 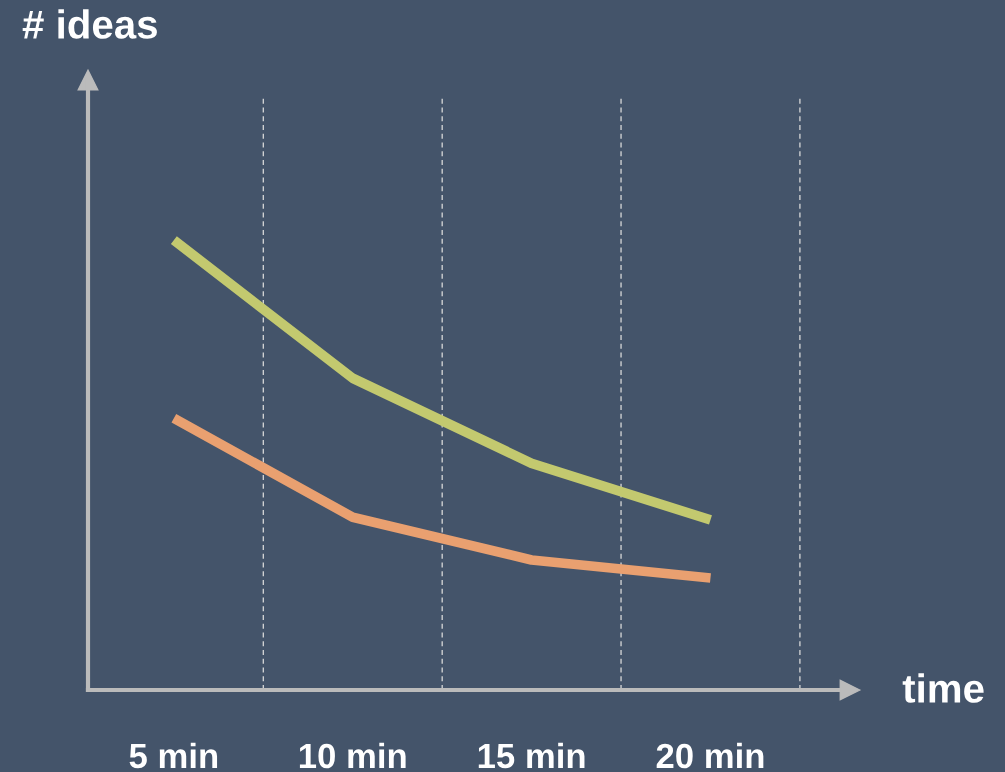 I want to click on x-axis-title: time, so click(x=943, y=688).